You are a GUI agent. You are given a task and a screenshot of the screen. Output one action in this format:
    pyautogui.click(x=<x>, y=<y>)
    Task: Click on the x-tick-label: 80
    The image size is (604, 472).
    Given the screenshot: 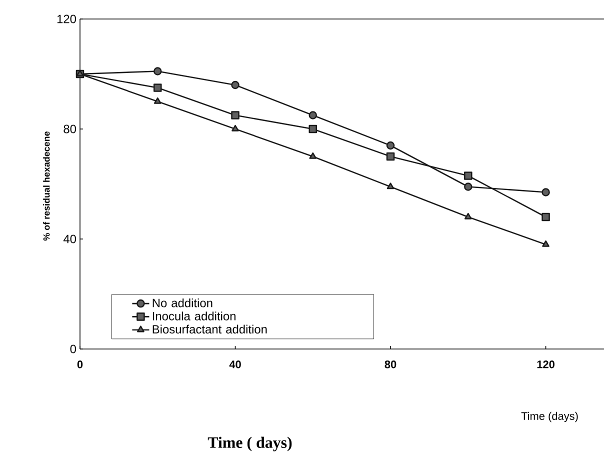 What is the action you would take?
    pyautogui.click(x=390, y=364)
    